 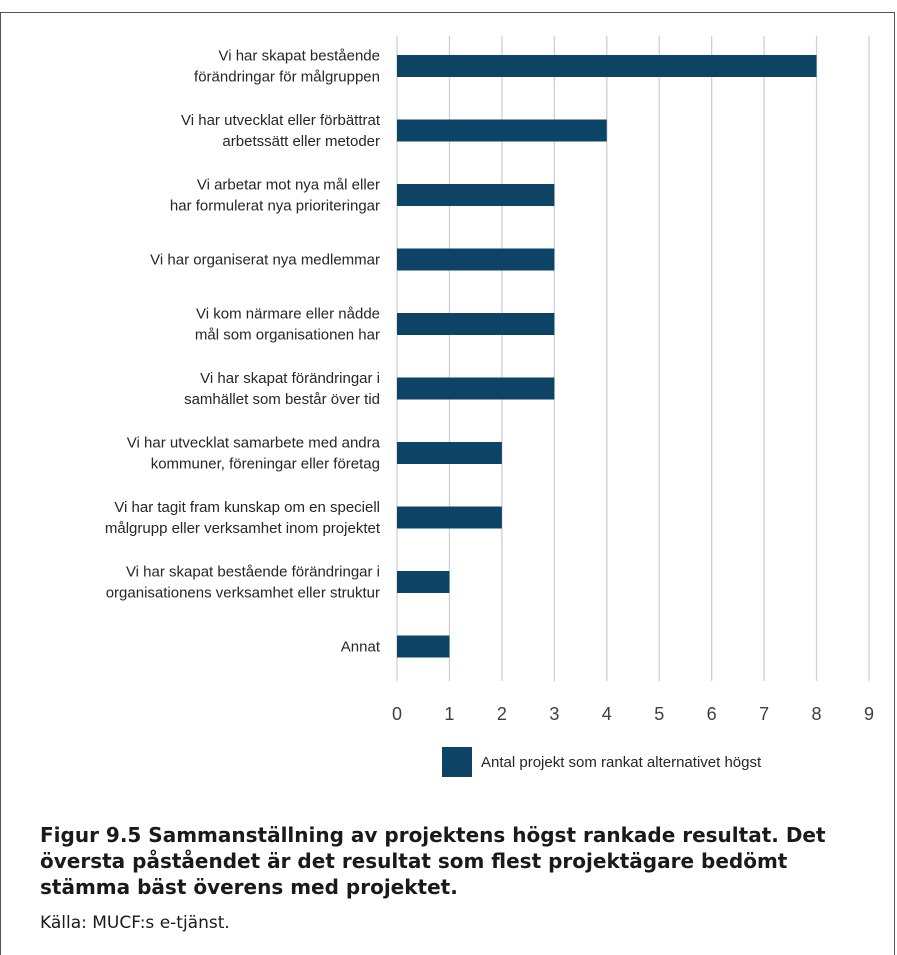 What do you see at coordinates (607, 714) in the screenshot?
I see `x-tick-label: 4` at bounding box center [607, 714].